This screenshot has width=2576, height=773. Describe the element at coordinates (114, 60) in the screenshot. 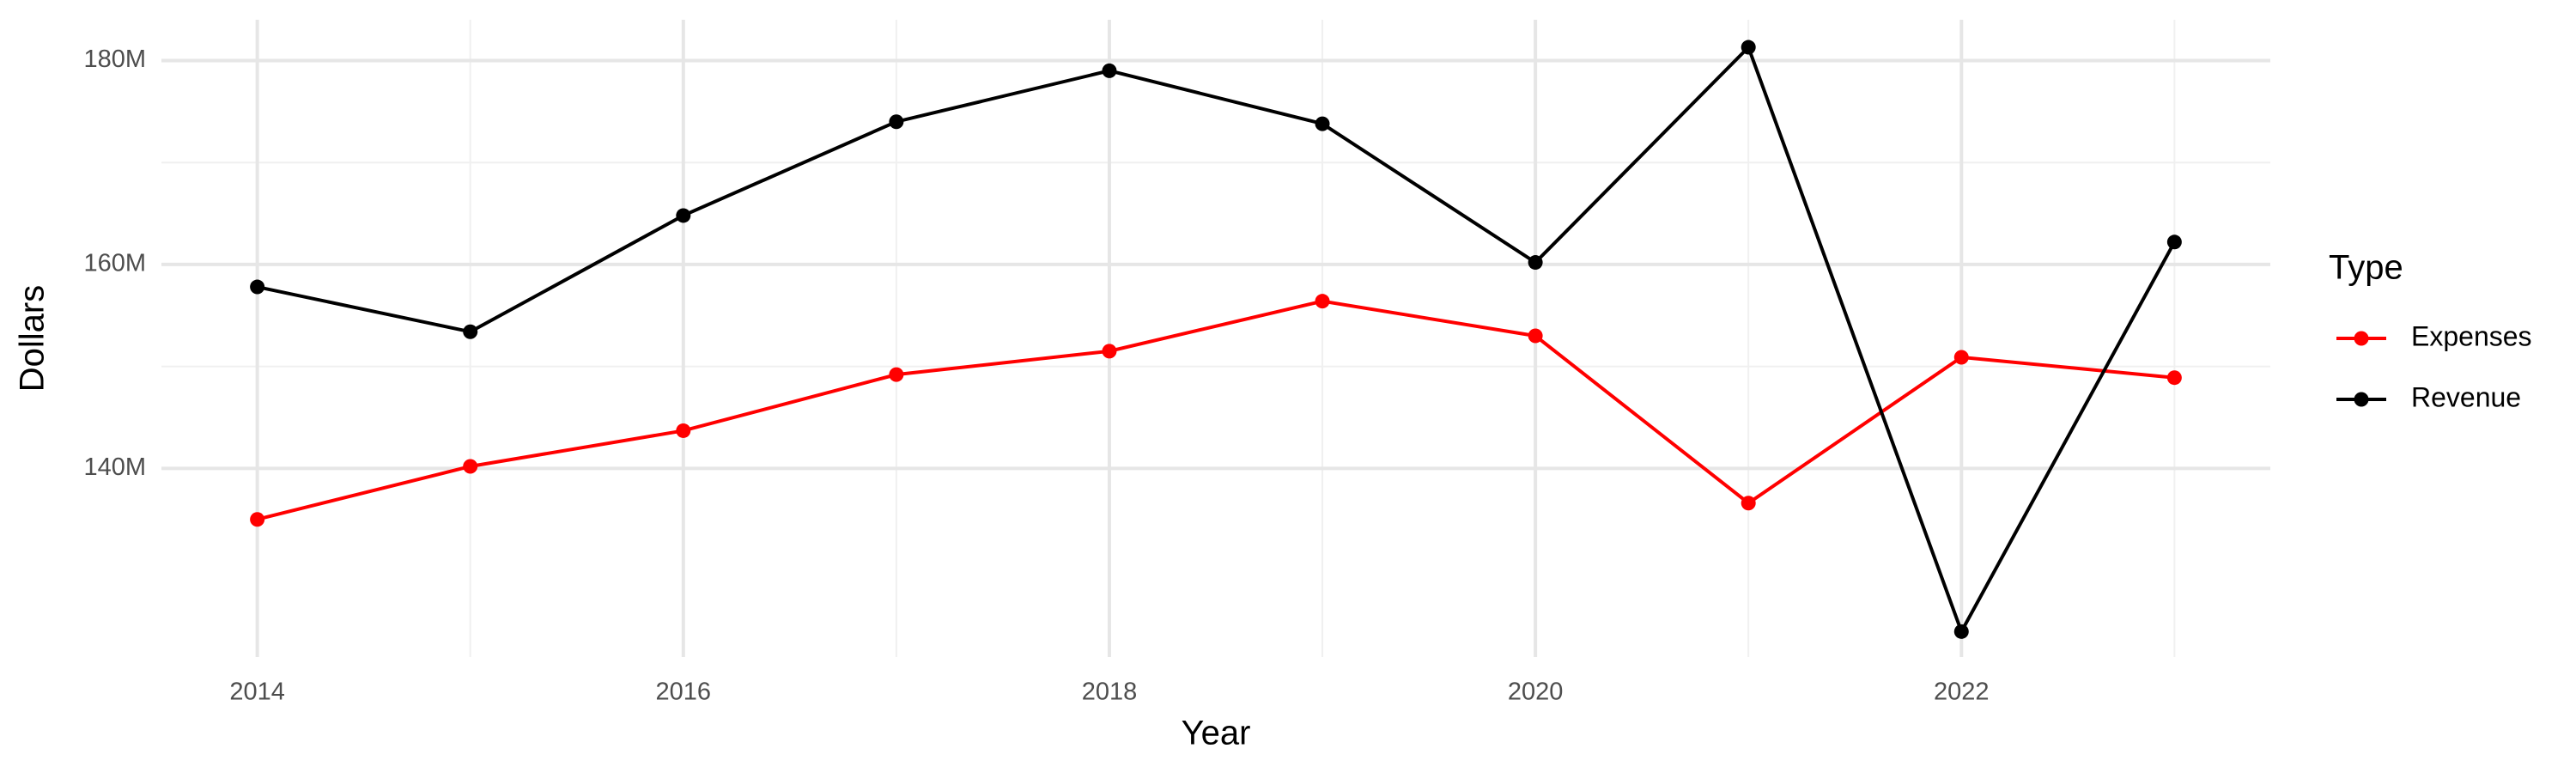

I see `y-tick-label: 180M` at that location.